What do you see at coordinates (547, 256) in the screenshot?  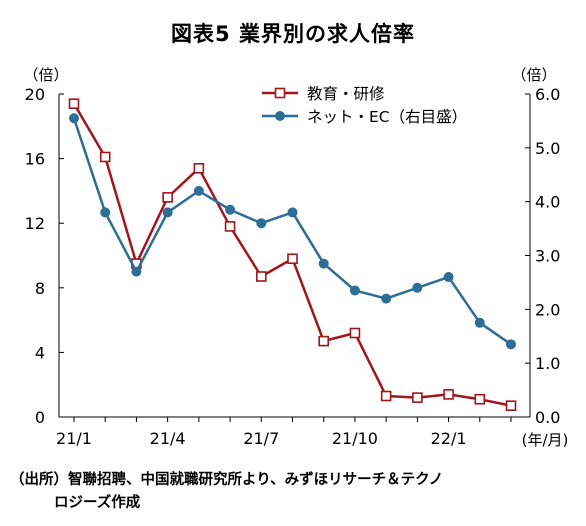 I see `right-tick-label: 3.0` at bounding box center [547, 256].